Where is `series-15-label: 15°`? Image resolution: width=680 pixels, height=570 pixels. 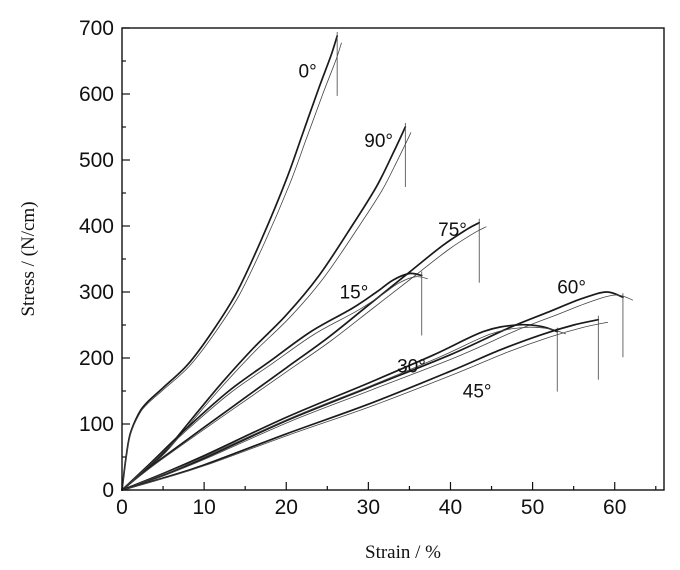 series-15-label: 15° is located at coordinates (354, 293).